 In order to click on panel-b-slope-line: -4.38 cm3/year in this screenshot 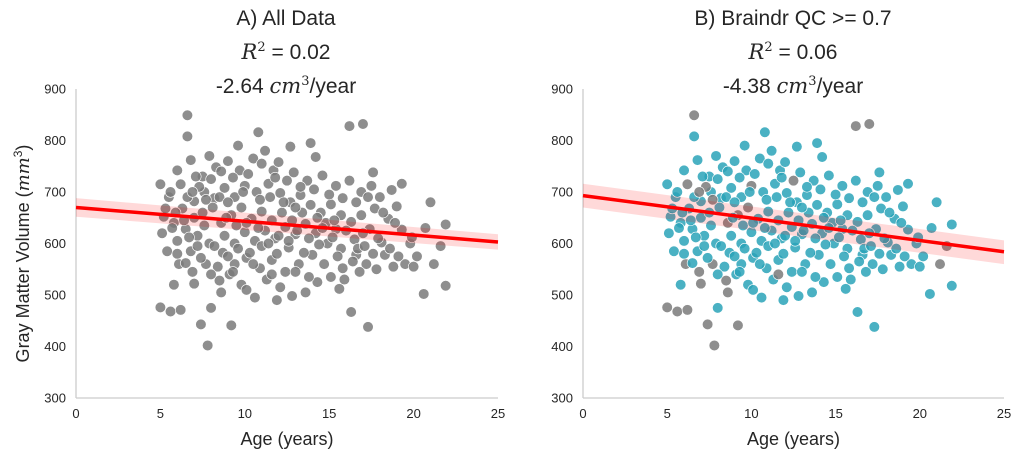, I will do `click(793, 86)`.